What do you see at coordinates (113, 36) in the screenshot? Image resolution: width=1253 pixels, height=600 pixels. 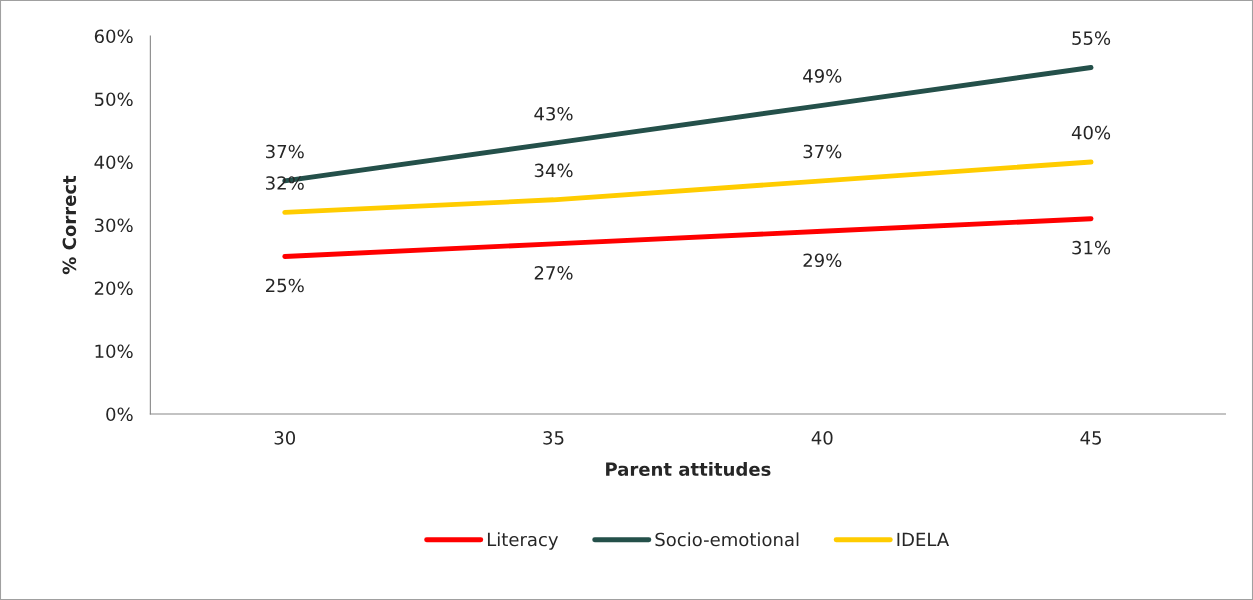 I see `y-tick-label: 60%` at bounding box center [113, 36].